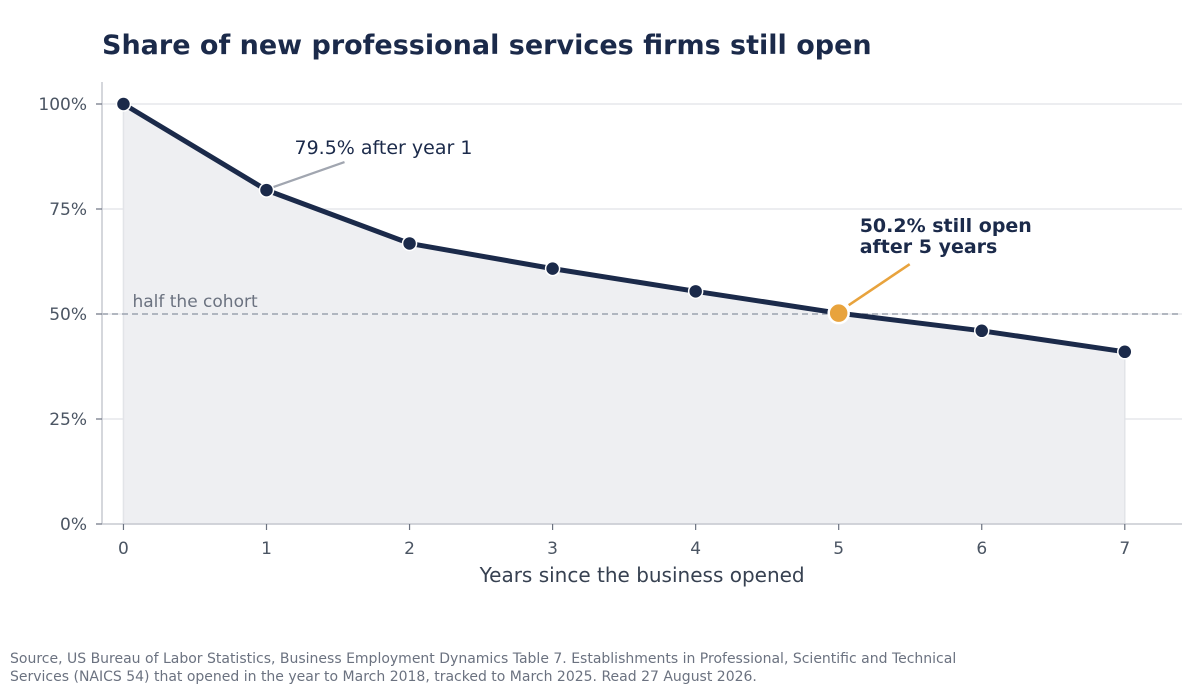  What do you see at coordinates (1124, 549) in the screenshot?
I see `x-tick-label: 7` at bounding box center [1124, 549].